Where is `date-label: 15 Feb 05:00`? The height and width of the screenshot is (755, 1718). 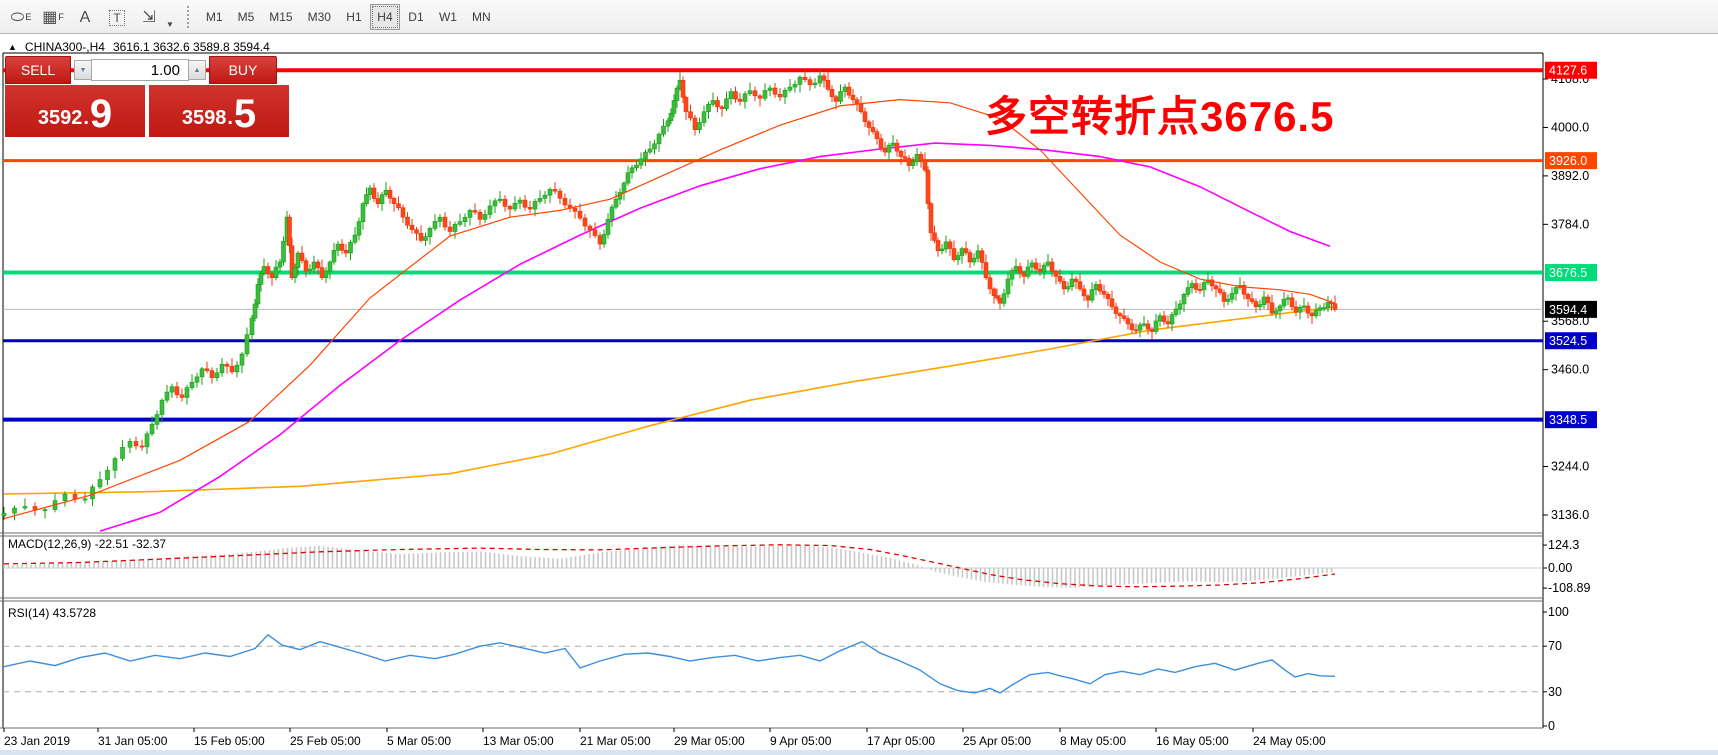 date-label: 15 Feb 05:00 is located at coordinates (229, 741).